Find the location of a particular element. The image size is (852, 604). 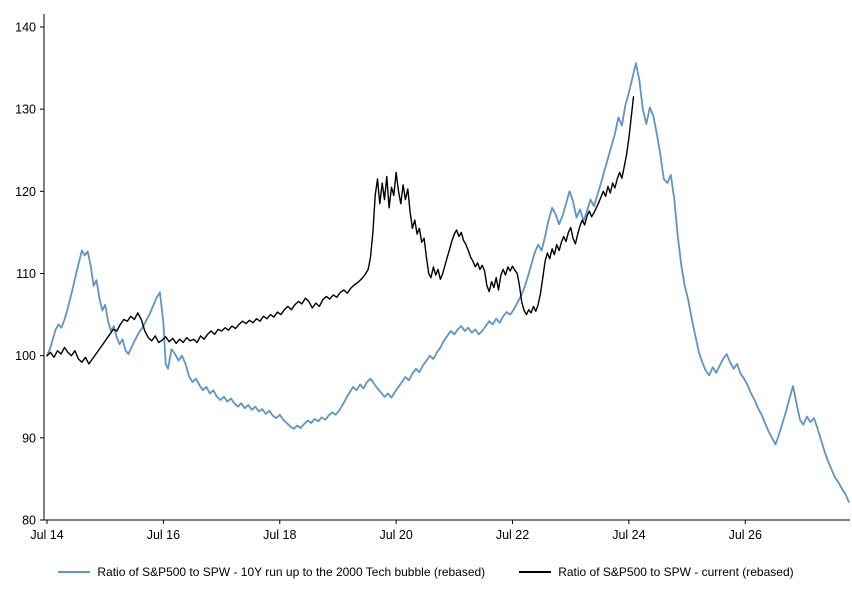

y-axis-tick-label: 130 is located at coordinates (25, 110).